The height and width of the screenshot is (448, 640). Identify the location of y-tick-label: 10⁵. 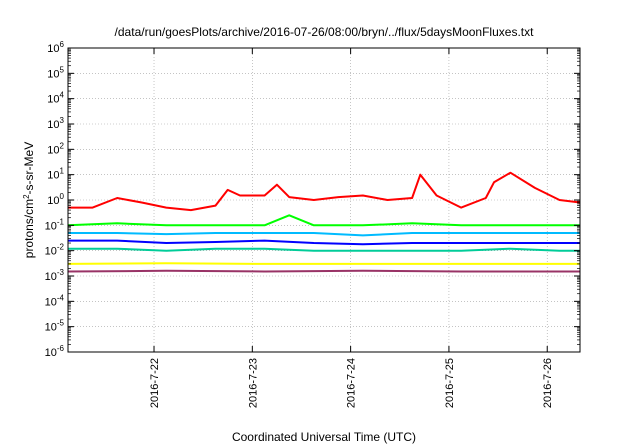
(55, 72).